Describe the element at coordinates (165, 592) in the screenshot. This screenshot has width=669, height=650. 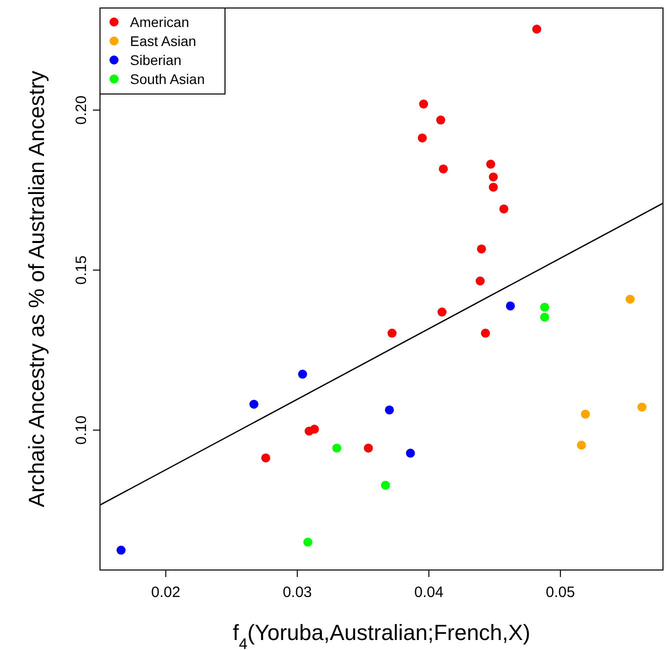
I see `x-tick-label: 0.02` at that location.